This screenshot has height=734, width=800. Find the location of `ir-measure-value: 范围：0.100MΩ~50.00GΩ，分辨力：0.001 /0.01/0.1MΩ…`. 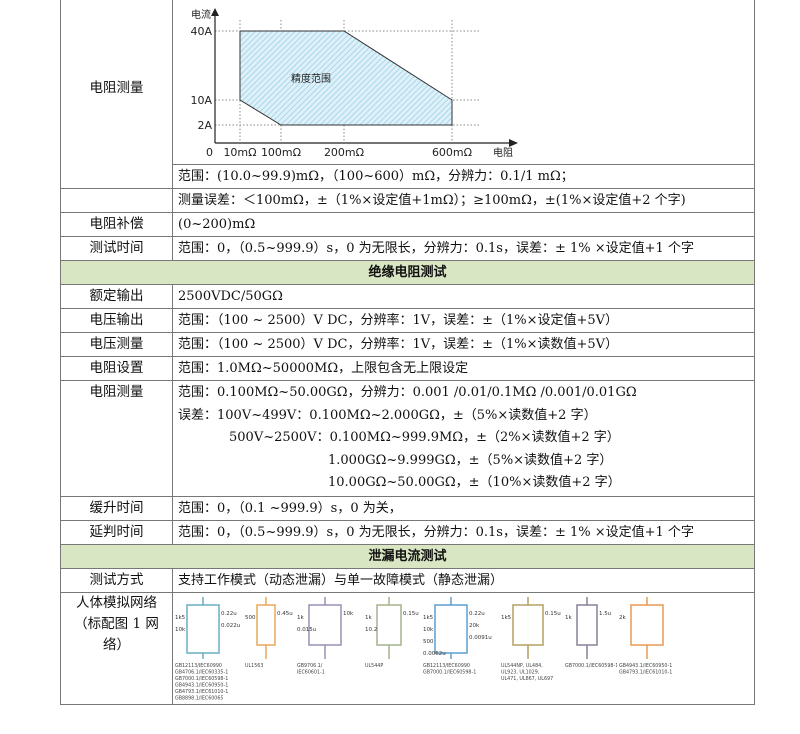

ir-measure-value: 范围：0.100MΩ~50.00GΩ，分辨力：0.001 /0.01/0.1MΩ… is located at coordinates (463, 438).